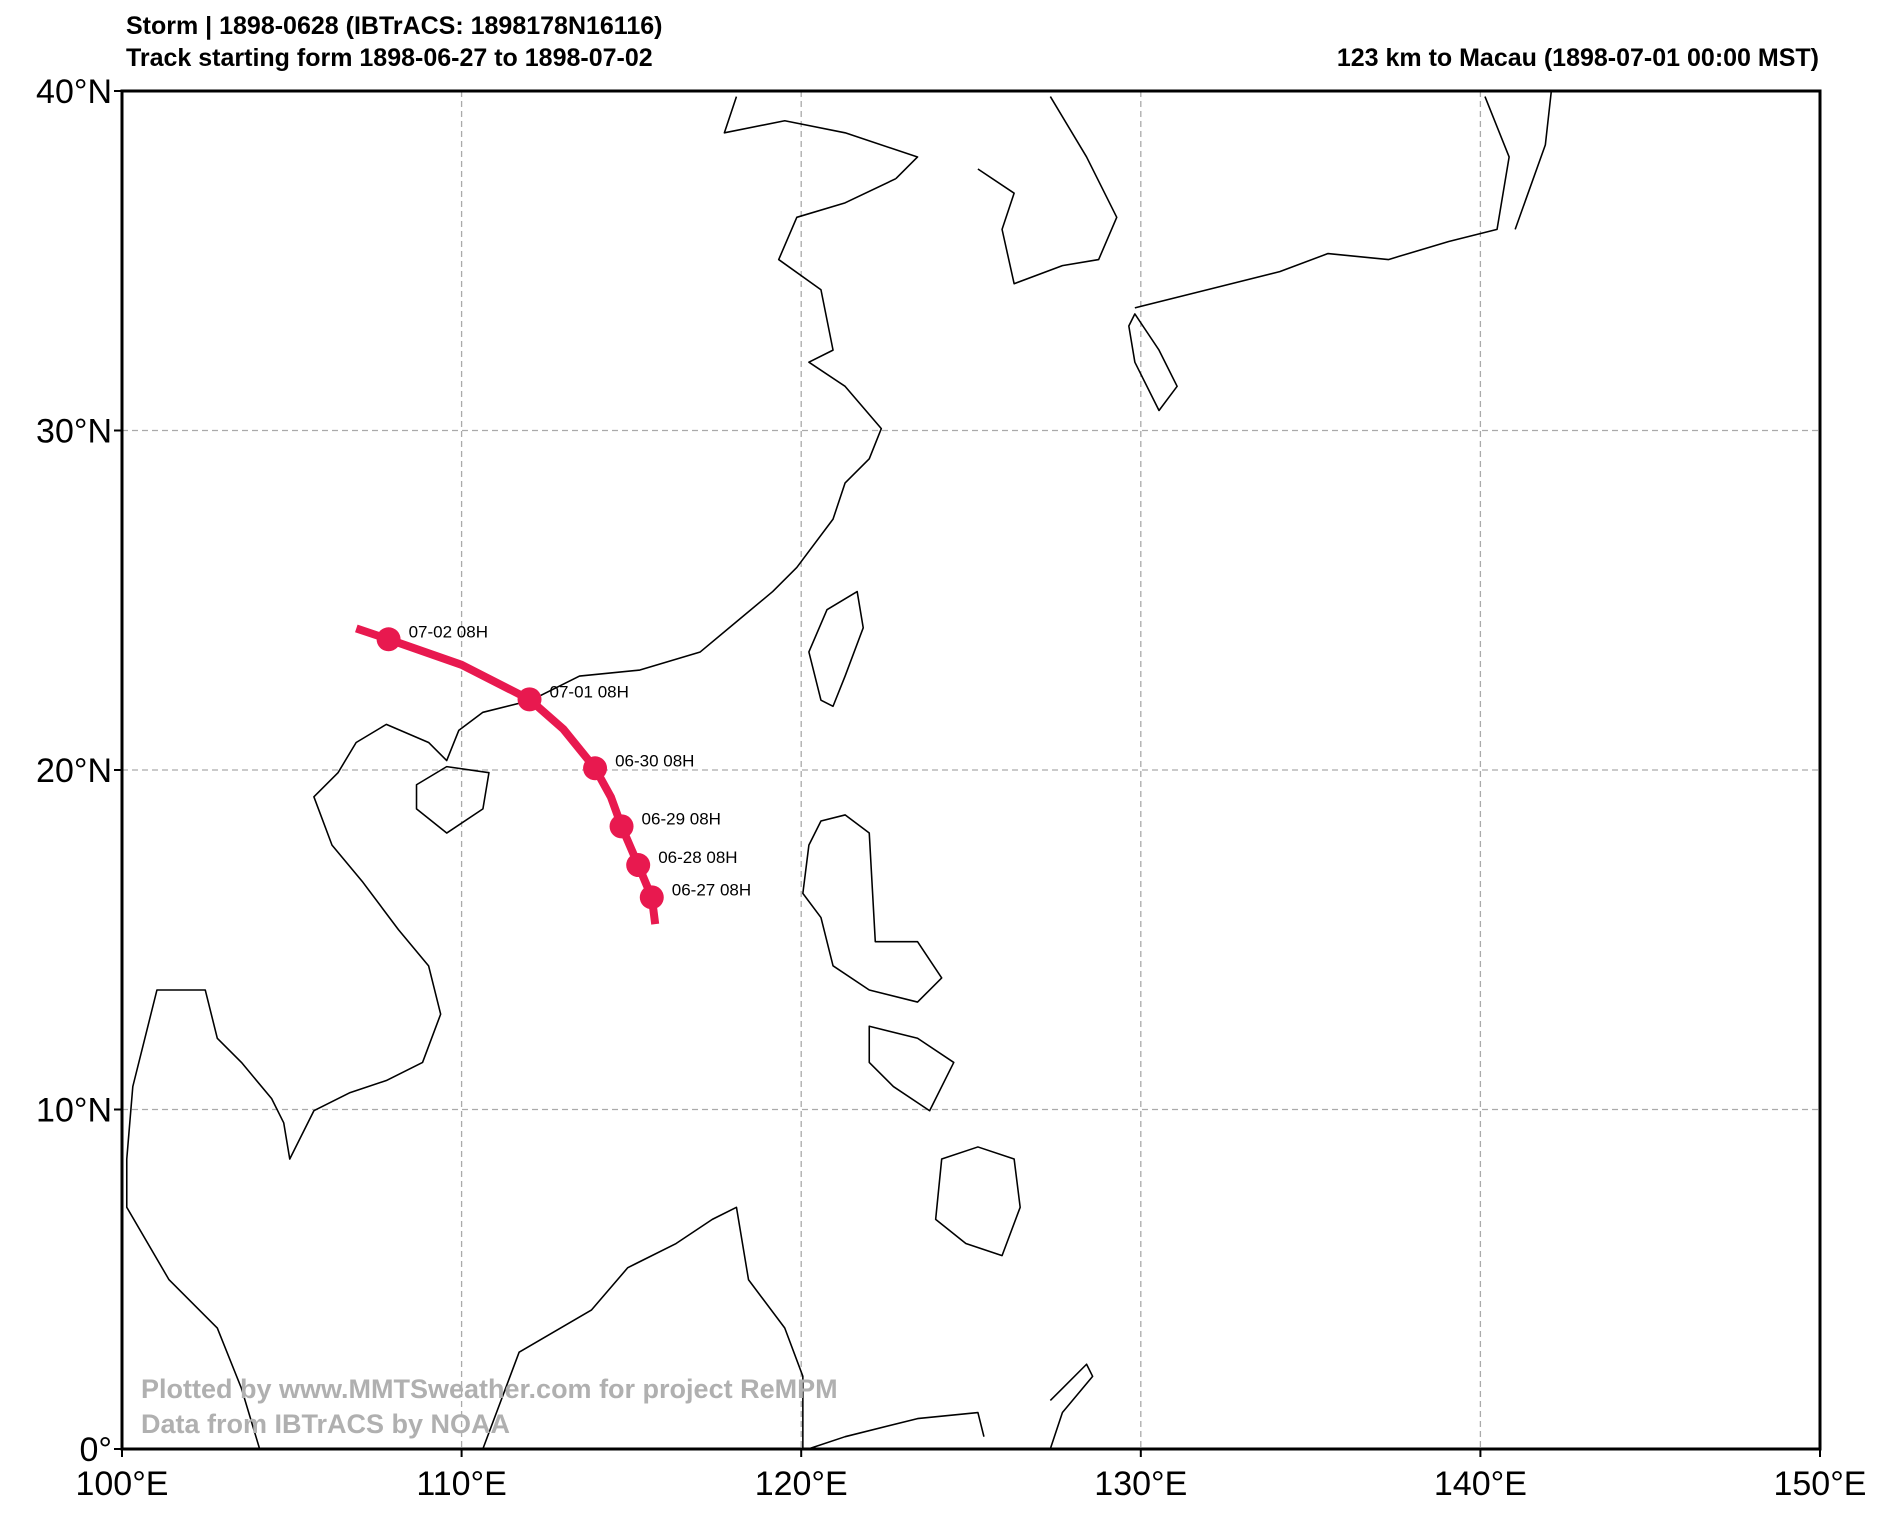 This screenshot has height=1518, width=1893. What do you see at coordinates (74, 771) in the screenshot?
I see `y-tick-label: 20°N` at bounding box center [74, 771].